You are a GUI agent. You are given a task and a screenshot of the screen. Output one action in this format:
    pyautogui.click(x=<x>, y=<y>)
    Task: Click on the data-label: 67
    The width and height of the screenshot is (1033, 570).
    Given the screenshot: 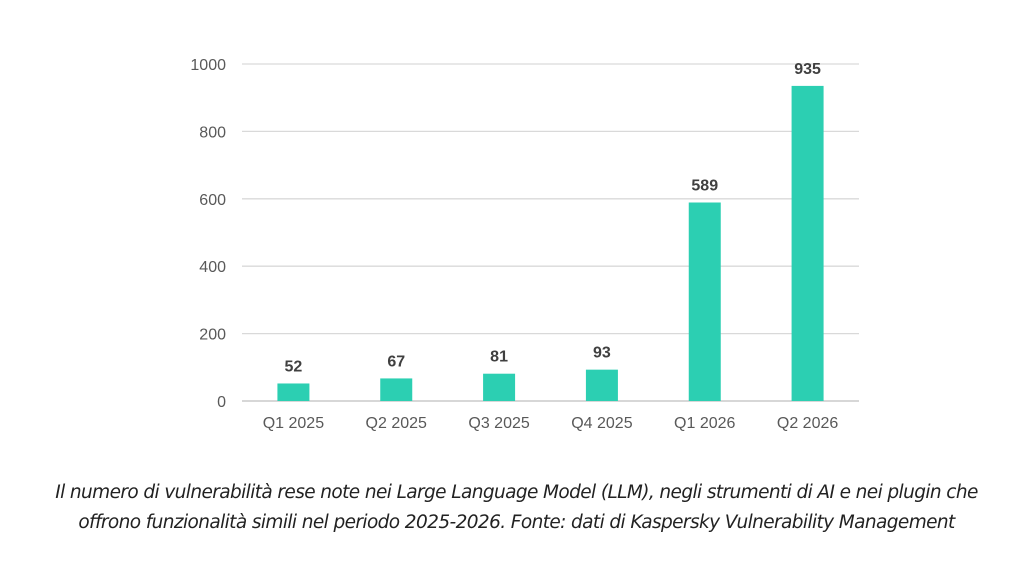 What is the action you would take?
    pyautogui.click(x=396, y=361)
    